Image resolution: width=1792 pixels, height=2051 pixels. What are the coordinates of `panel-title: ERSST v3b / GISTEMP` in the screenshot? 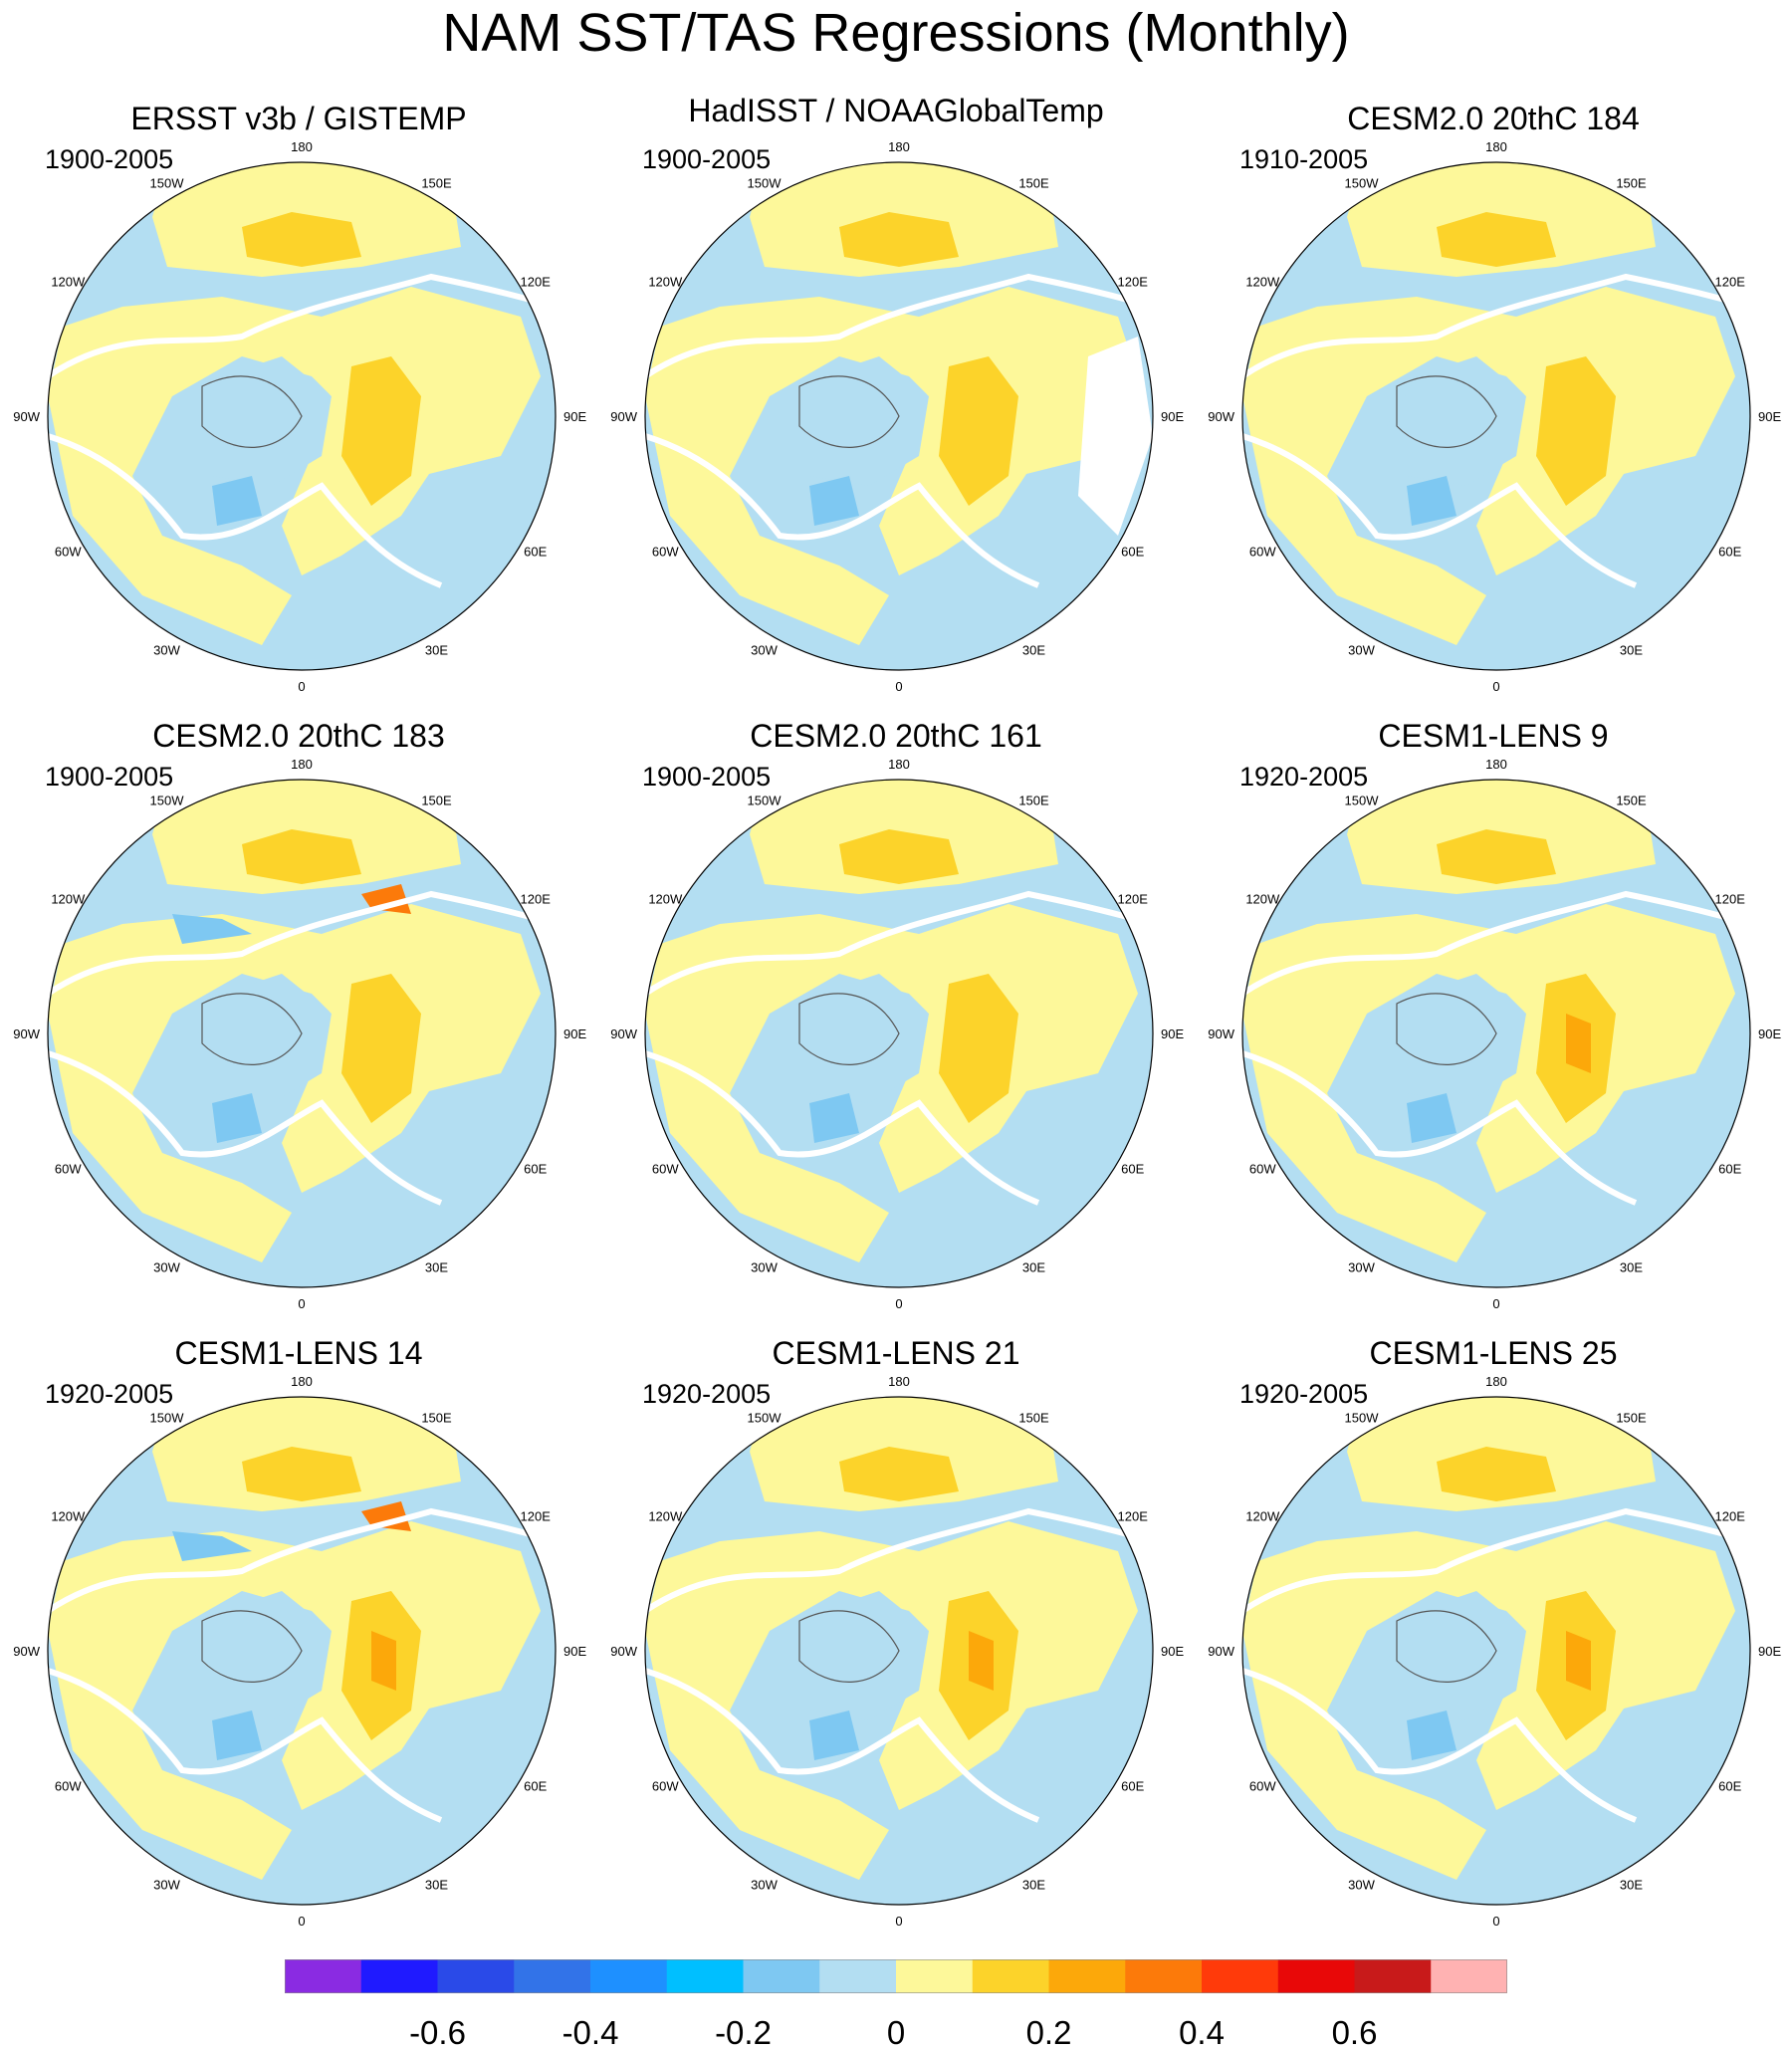 It's located at (299, 118).